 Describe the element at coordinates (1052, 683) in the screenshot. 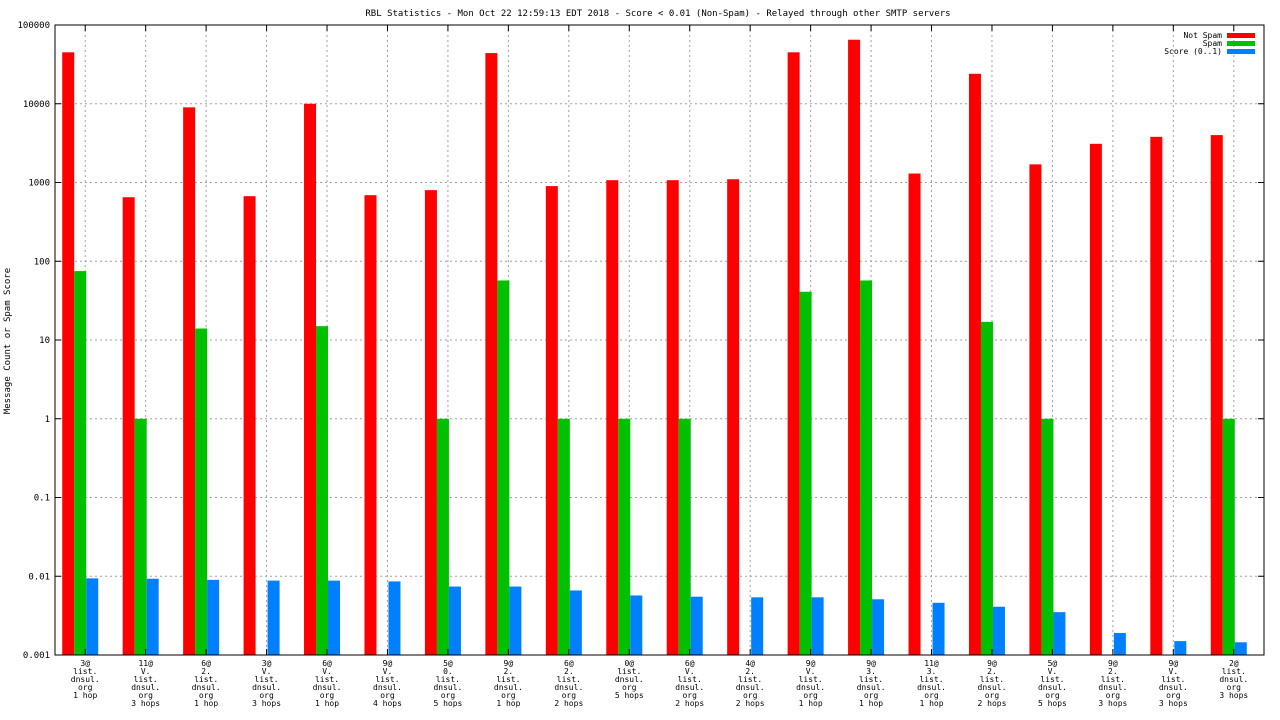

I see `x-category-label: 5@ V. list. dnsul. org 5 hops` at that location.